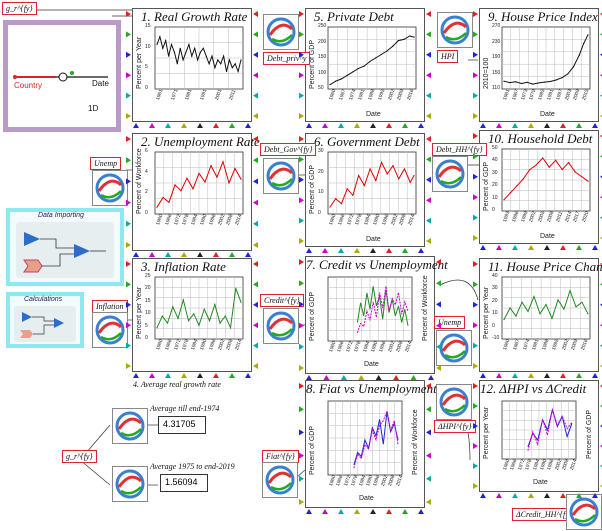 Image resolution: width=602 pixels, height=531 pixels. I want to click on unemployment-variable-tag: Unemp, so click(106, 163).